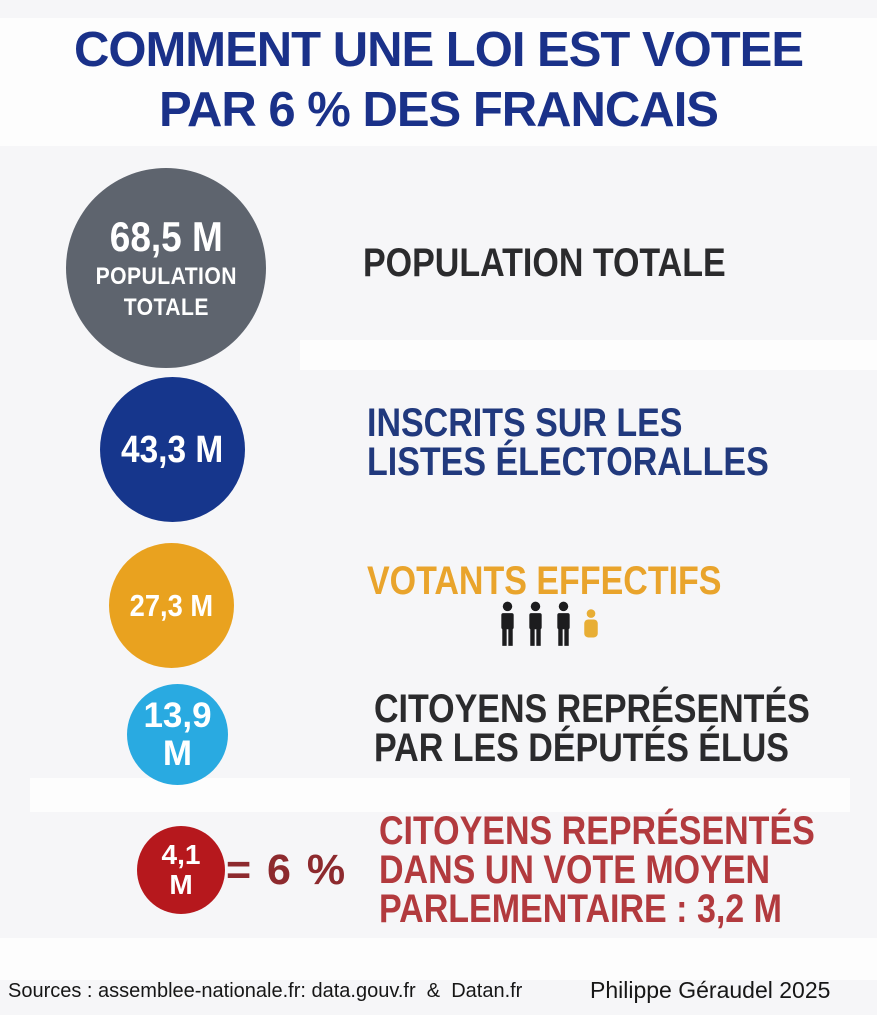 This screenshot has height=1015, width=877. What do you see at coordinates (287, 870) in the screenshot?
I see `equals-six-percent: = 6 %` at bounding box center [287, 870].